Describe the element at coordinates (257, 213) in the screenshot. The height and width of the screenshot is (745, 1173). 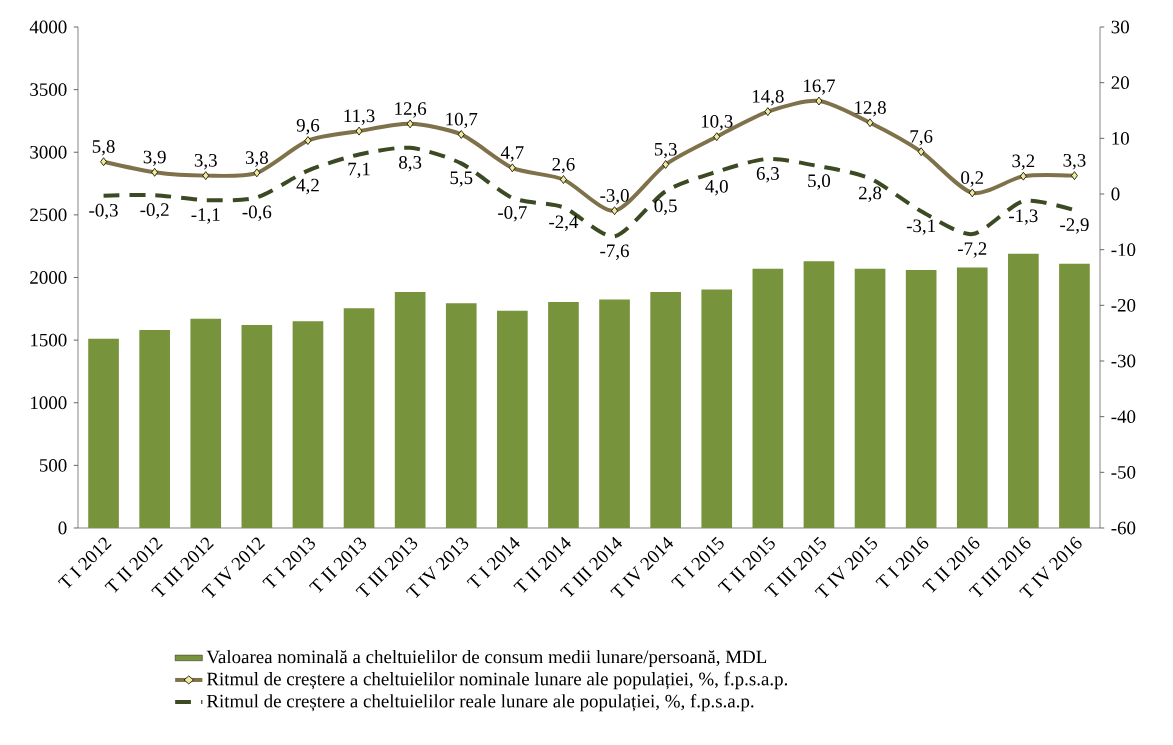
I see `data-label: -0,6` at that location.